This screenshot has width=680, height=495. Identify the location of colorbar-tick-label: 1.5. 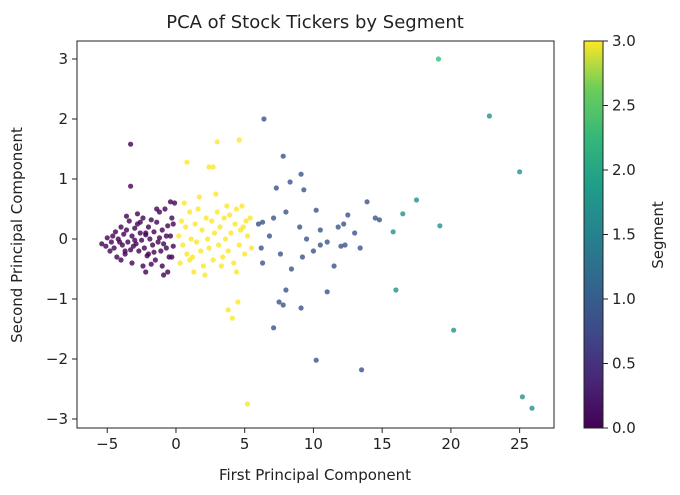
(624, 235).